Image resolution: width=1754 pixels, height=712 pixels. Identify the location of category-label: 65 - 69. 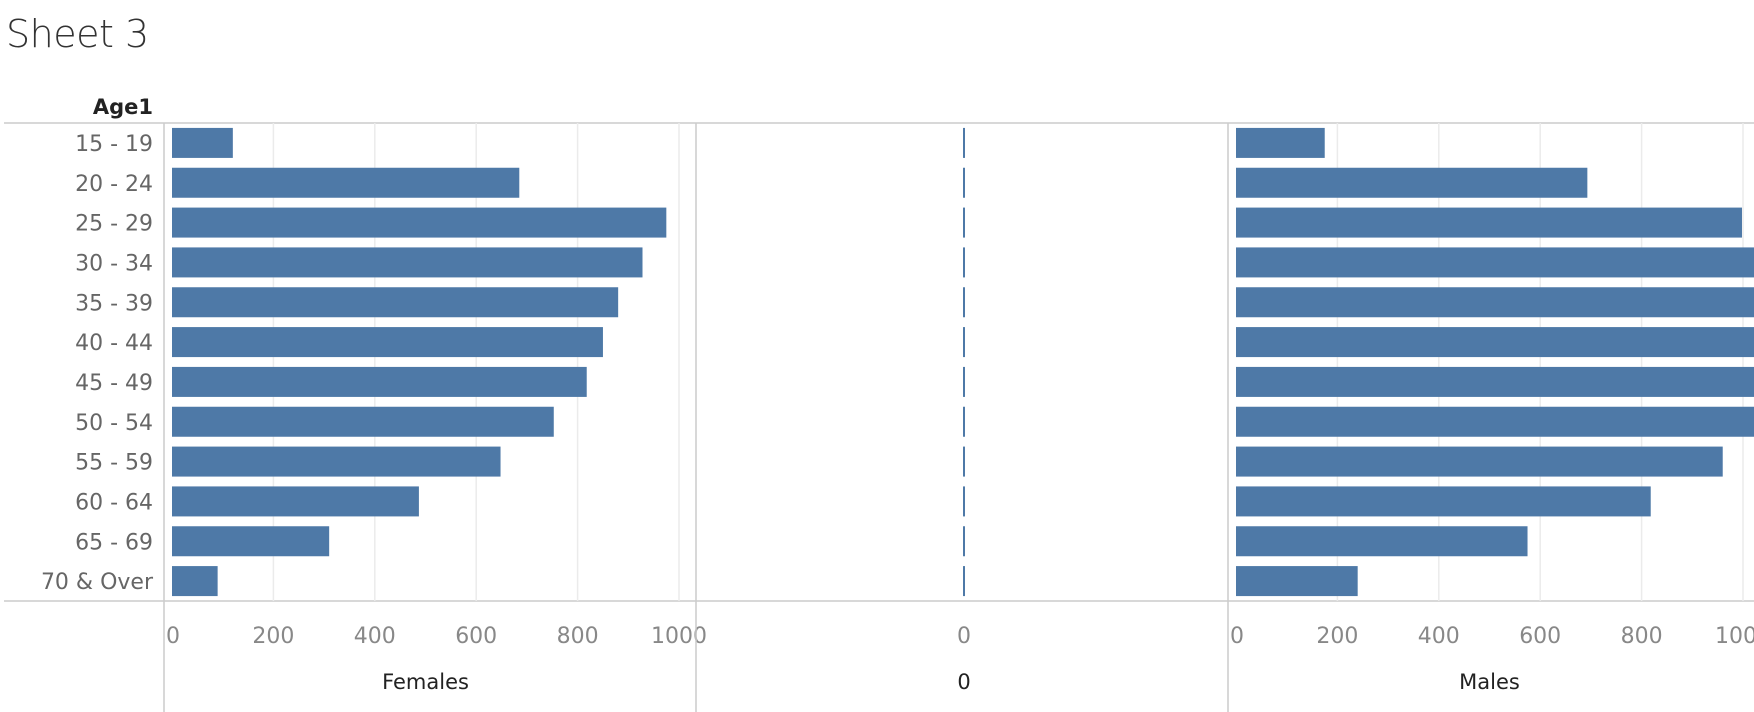
(114, 542).